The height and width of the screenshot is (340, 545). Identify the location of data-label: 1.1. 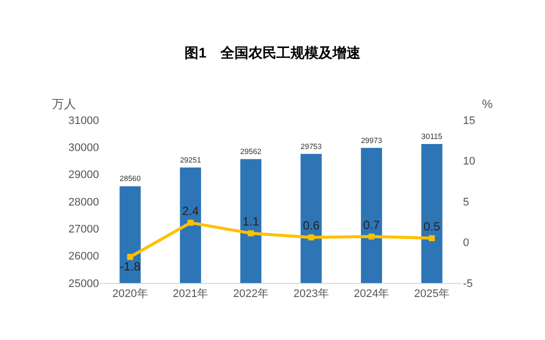
(251, 221).